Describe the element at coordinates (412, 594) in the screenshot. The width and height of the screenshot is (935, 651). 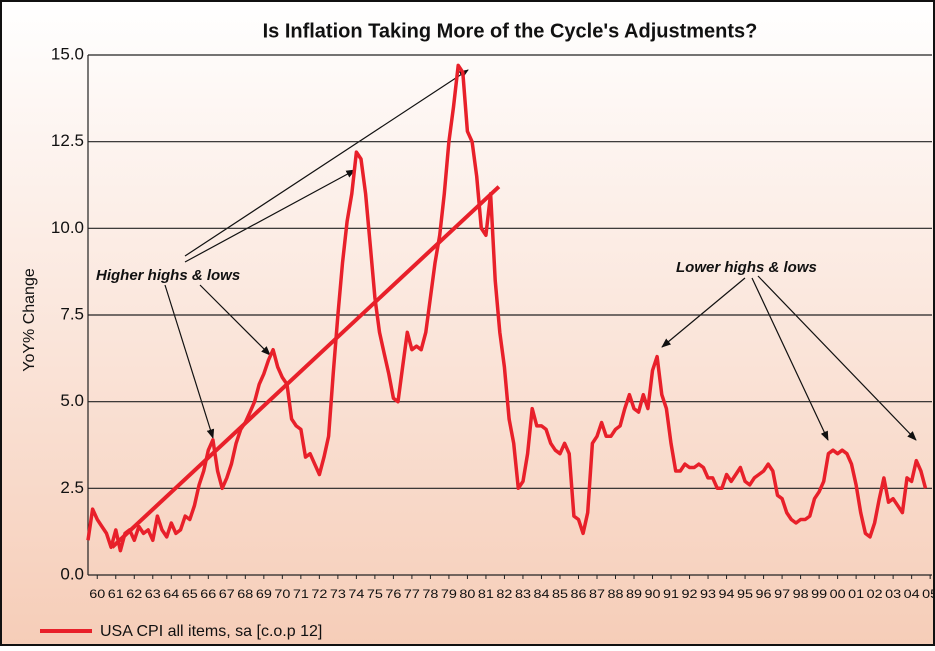
I see `x-tick-label: 77` at that location.